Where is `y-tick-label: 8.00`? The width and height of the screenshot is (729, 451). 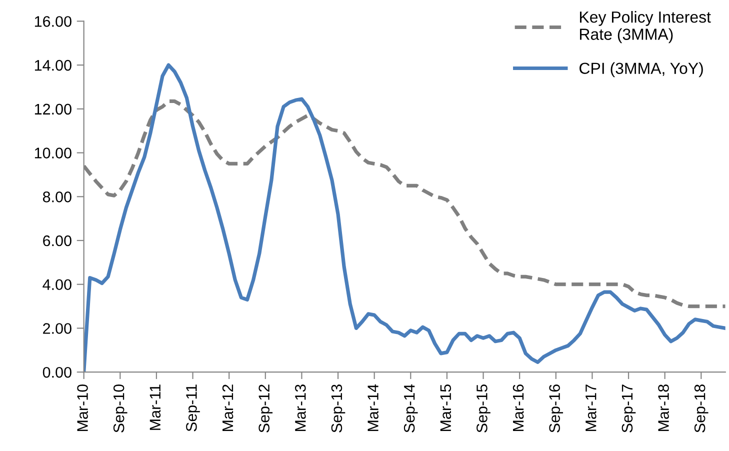 y-tick-label: 8.00 is located at coordinates (57, 197).